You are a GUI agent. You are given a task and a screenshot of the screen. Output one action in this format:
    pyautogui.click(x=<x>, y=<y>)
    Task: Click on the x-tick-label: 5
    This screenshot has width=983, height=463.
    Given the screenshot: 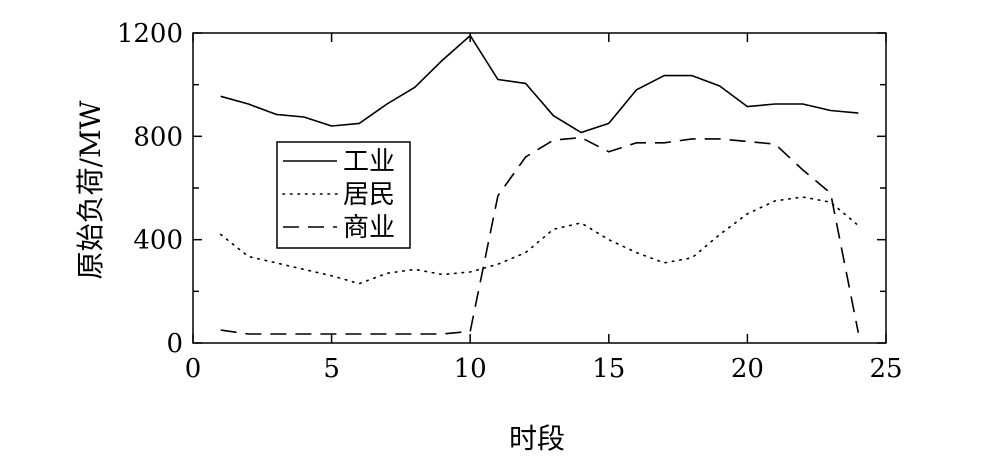 What is the action you would take?
    pyautogui.click(x=331, y=369)
    